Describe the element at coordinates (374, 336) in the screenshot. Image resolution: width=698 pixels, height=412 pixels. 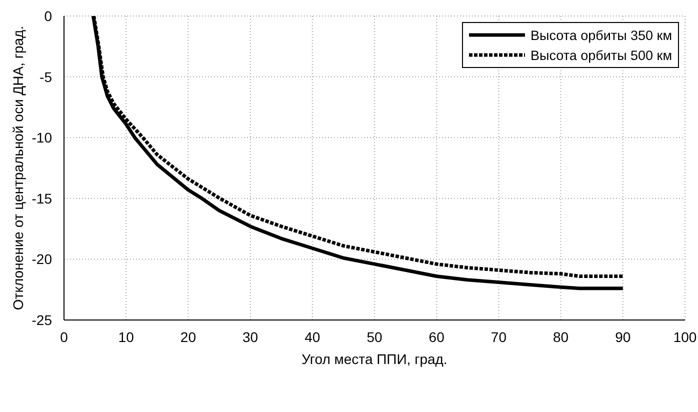
I see `x-tick-label: 50` at that location.